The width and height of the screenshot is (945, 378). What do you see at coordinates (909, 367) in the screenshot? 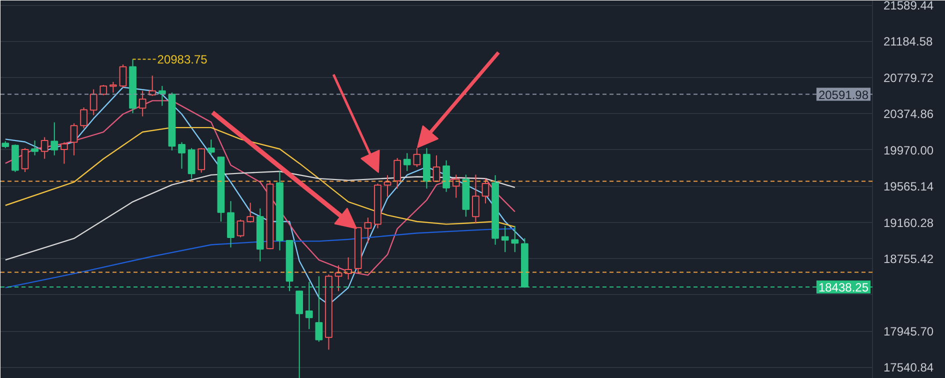
I see `y-tick-label: 17540.84` at bounding box center [909, 367].